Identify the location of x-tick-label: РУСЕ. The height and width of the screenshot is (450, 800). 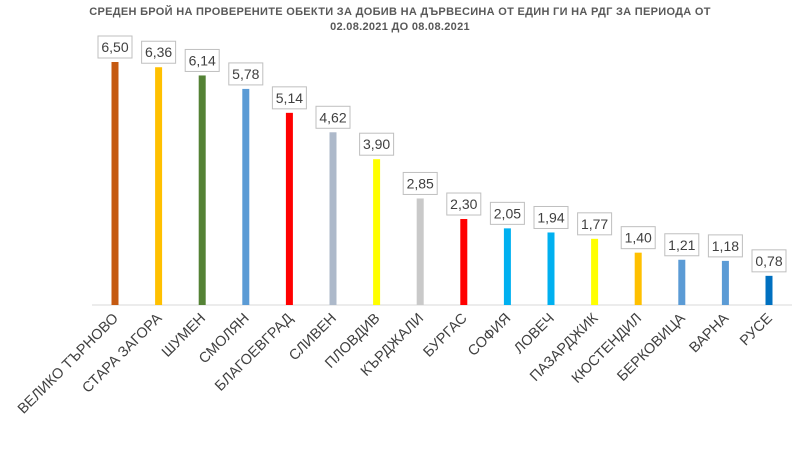
(756, 329).